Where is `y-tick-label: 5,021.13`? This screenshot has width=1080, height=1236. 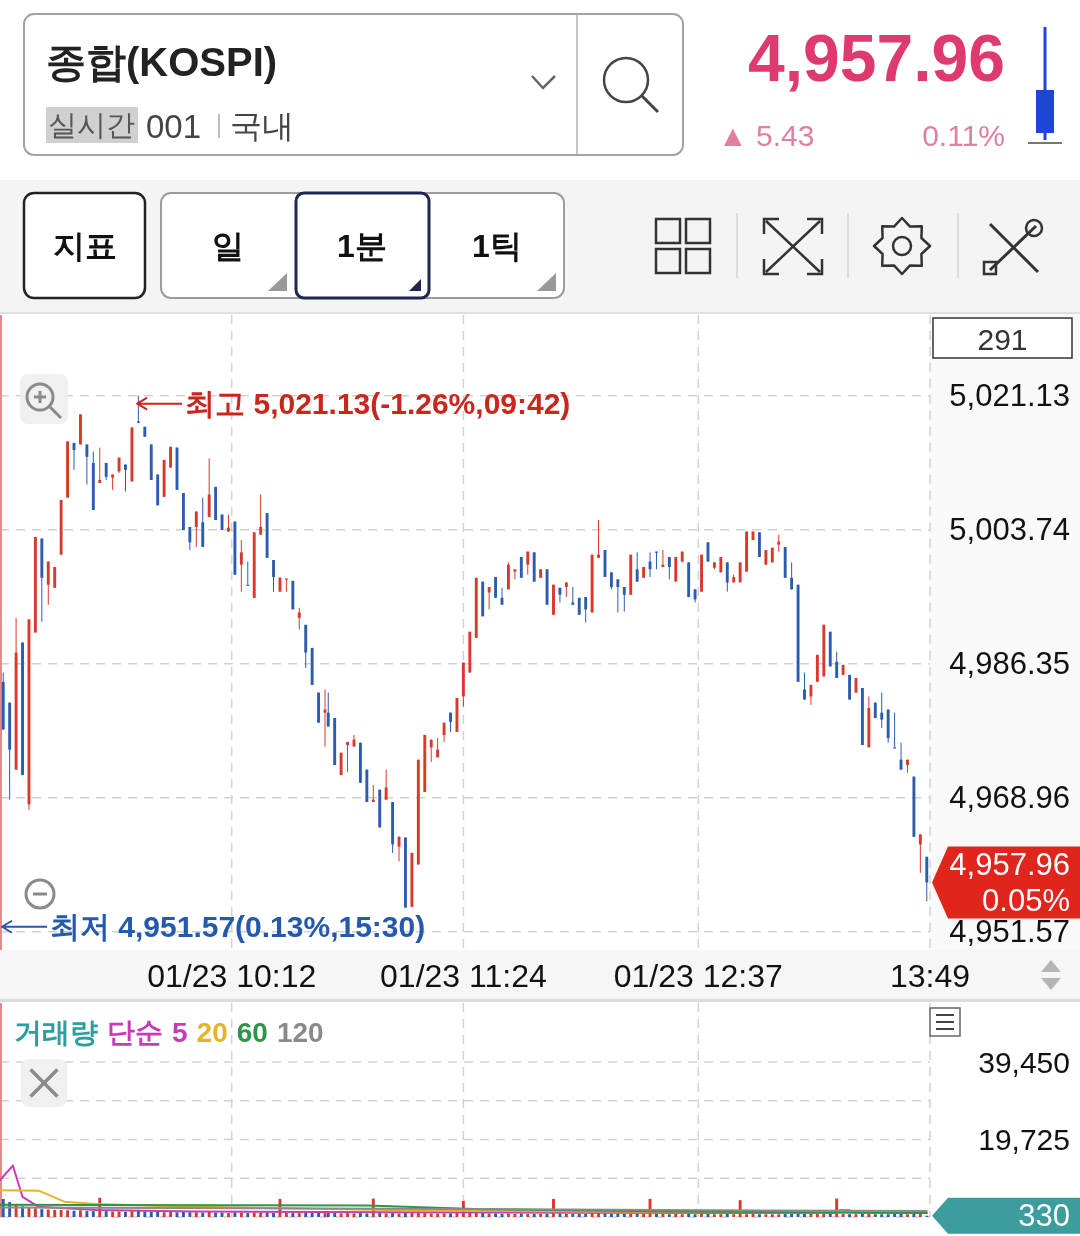 y-tick-label: 5,021.13 is located at coordinates (1009, 396).